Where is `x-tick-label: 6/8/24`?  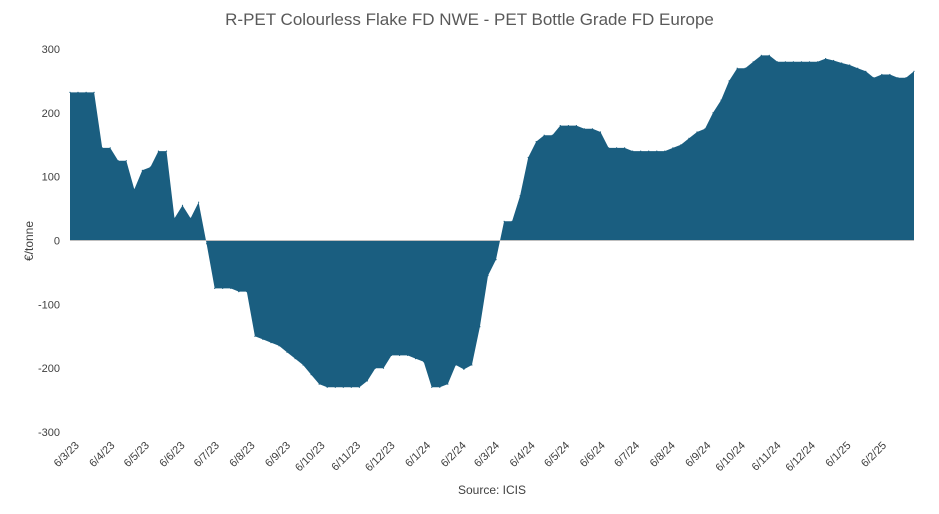 x-tick-label: 6/8/24 is located at coordinates (663, 455).